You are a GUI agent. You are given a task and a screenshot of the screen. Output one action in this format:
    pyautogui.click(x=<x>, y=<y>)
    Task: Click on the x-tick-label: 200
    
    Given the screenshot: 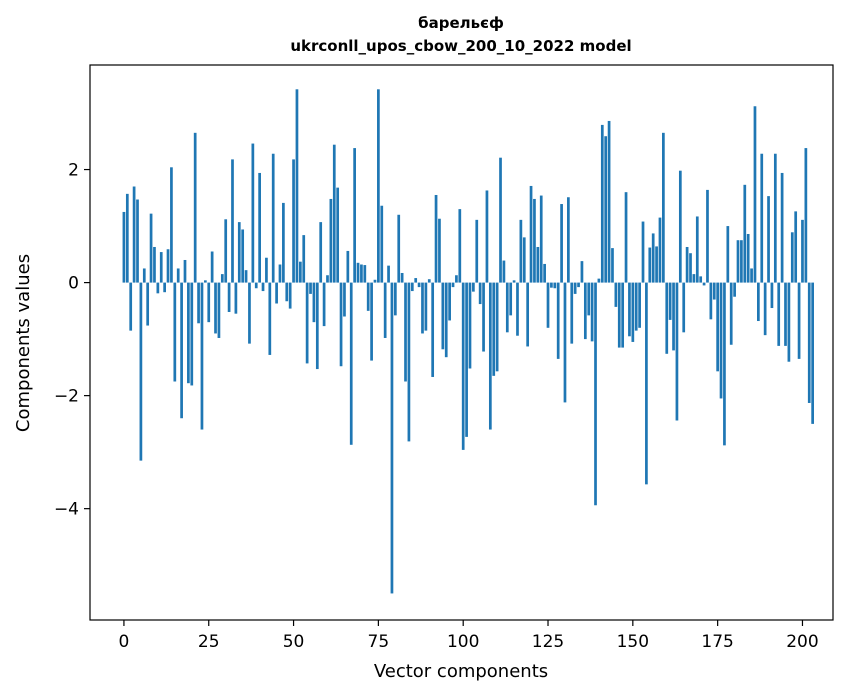 What is the action you would take?
    pyautogui.click(x=802, y=642)
    